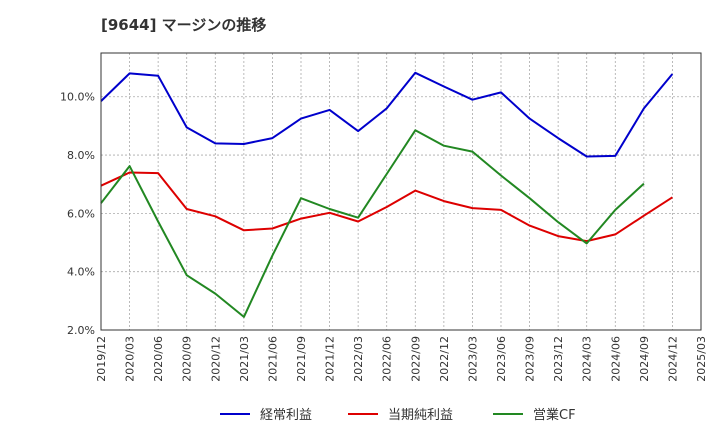 This screenshot has height=440, width=720. I want to click on x-tick-label: 2019/12, so click(101, 359).